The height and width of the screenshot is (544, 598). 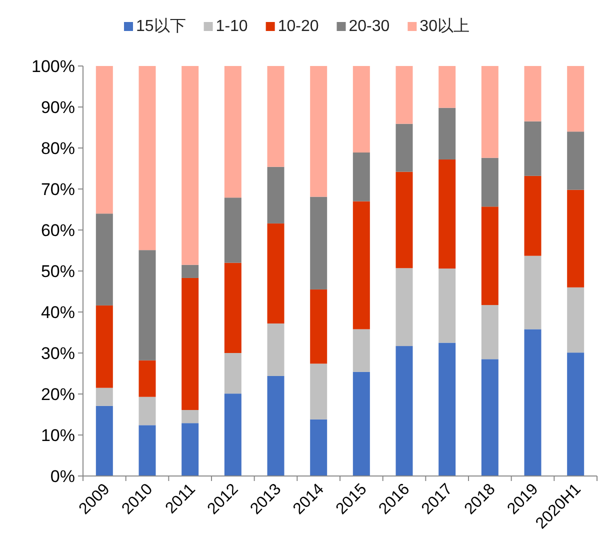 What do you see at coordinates (57, 189) in the screenshot?
I see `y-tick-label: 70%` at bounding box center [57, 189].